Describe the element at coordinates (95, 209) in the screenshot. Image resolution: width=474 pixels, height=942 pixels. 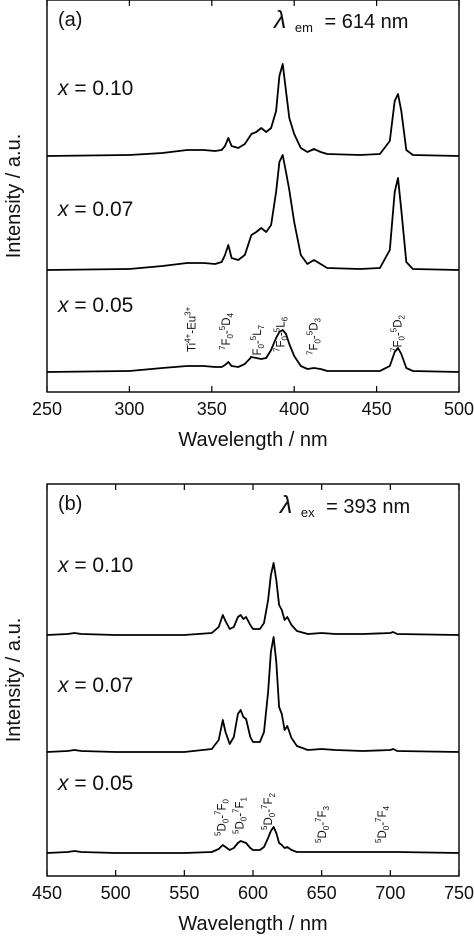
I see `panel-a-series-label: x = 0.07` at that location.